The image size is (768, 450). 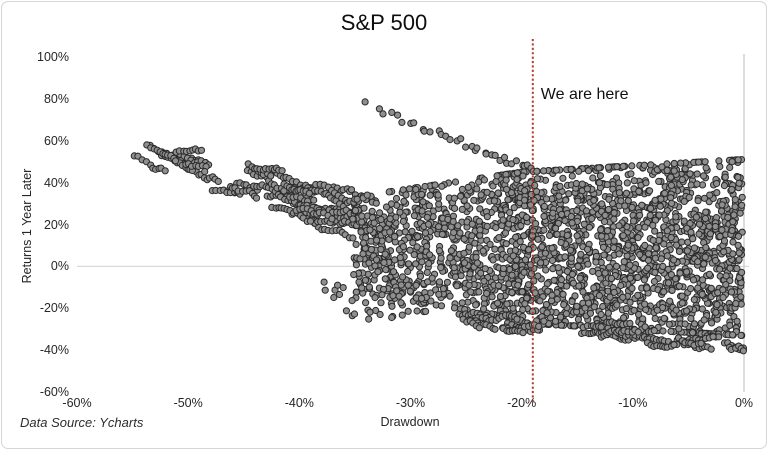 I want to click on x-tick-label: -20%, so click(x=522, y=403).